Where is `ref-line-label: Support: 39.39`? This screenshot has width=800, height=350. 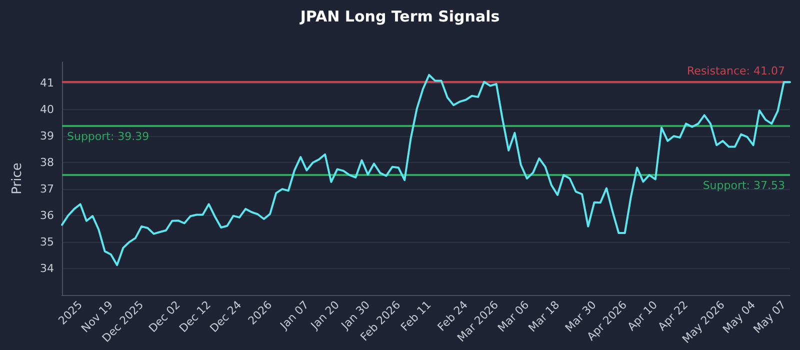 ref-line-label: Support: 39.39 is located at coordinates (108, 136).